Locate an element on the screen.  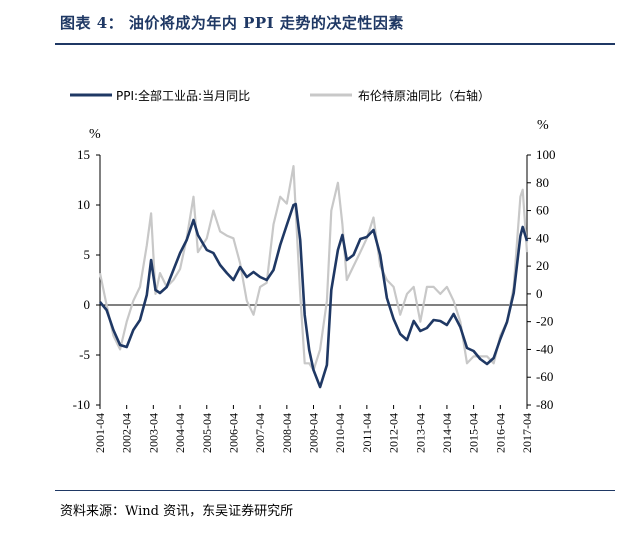
left-axis-unit: % is located at coordinates (95, 134).